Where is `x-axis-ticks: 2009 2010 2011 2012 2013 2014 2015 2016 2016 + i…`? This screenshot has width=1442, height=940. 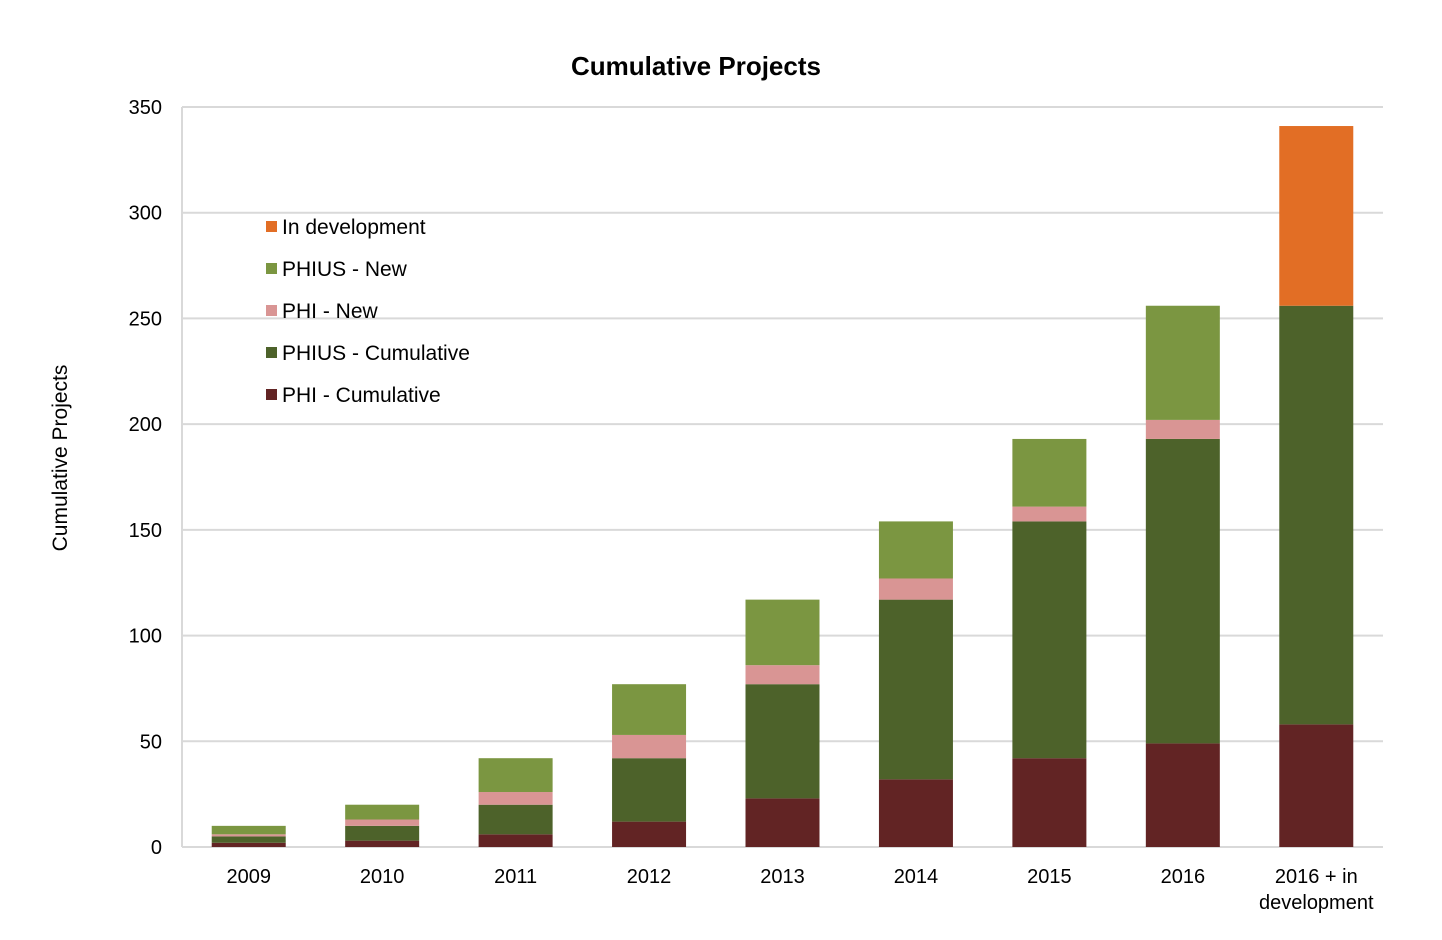
x-axis-ticks: 2009 2010 2011 2012 2013 2014 2015 2016 2016 + i… is located at coordinates (800, 890).